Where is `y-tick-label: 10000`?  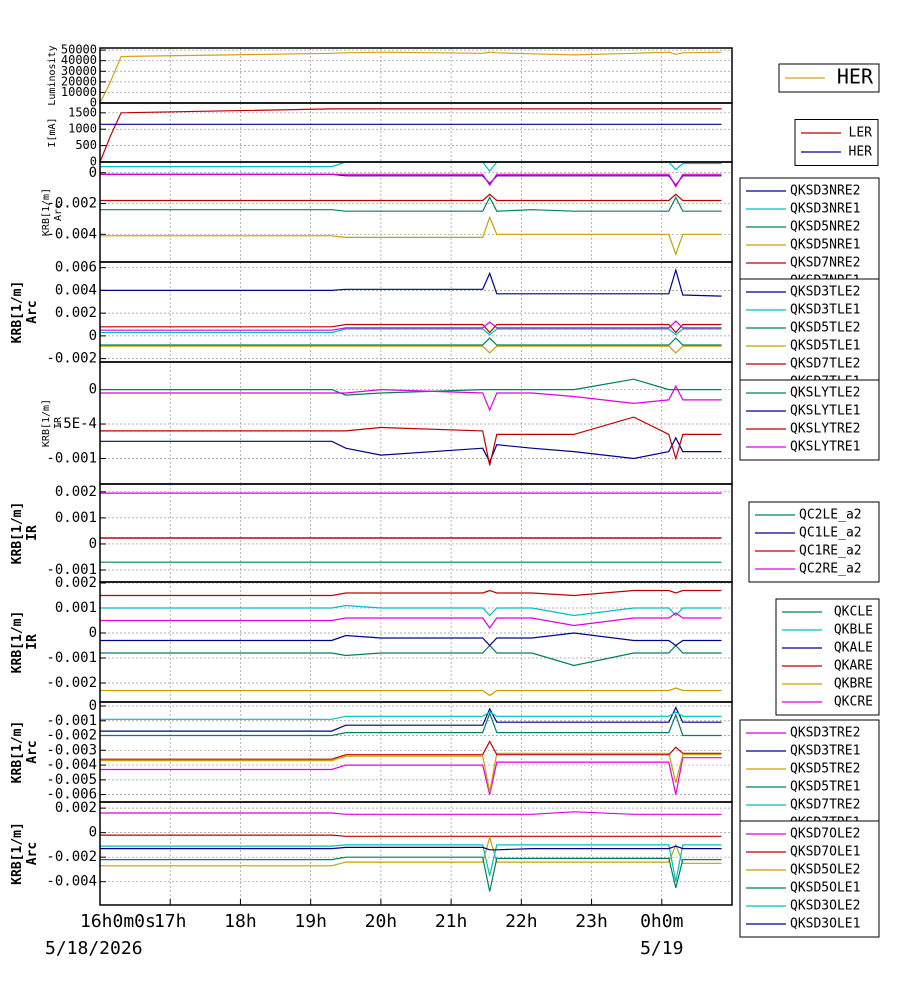 y-tick-label: 10000 is located at coordinates (79, 92).